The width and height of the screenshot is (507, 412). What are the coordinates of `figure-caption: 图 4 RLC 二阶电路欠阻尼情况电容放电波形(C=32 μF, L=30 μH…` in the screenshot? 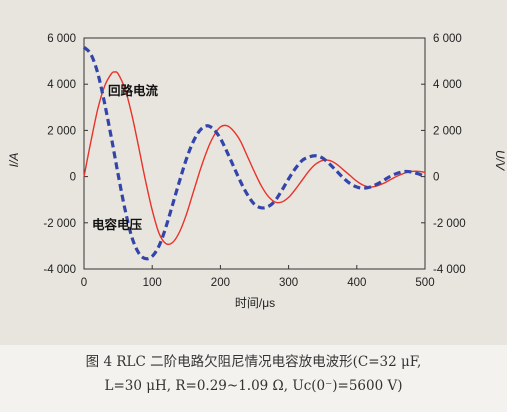 It's located at (253, 374).